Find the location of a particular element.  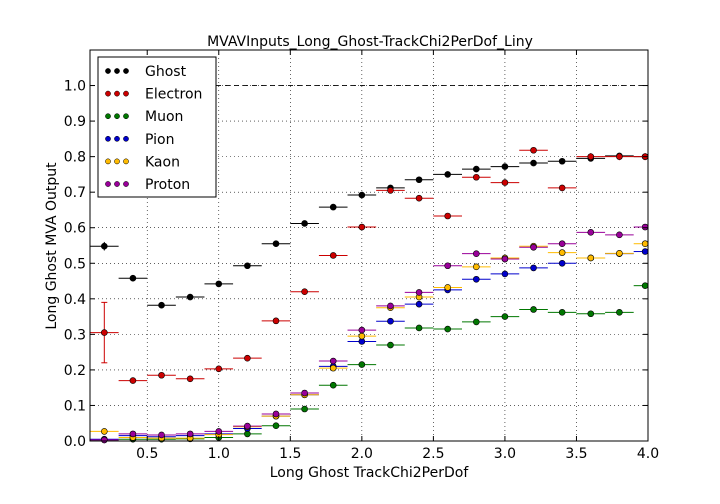

y-tick-label: 0.4 is located at coordinates (75, 300).